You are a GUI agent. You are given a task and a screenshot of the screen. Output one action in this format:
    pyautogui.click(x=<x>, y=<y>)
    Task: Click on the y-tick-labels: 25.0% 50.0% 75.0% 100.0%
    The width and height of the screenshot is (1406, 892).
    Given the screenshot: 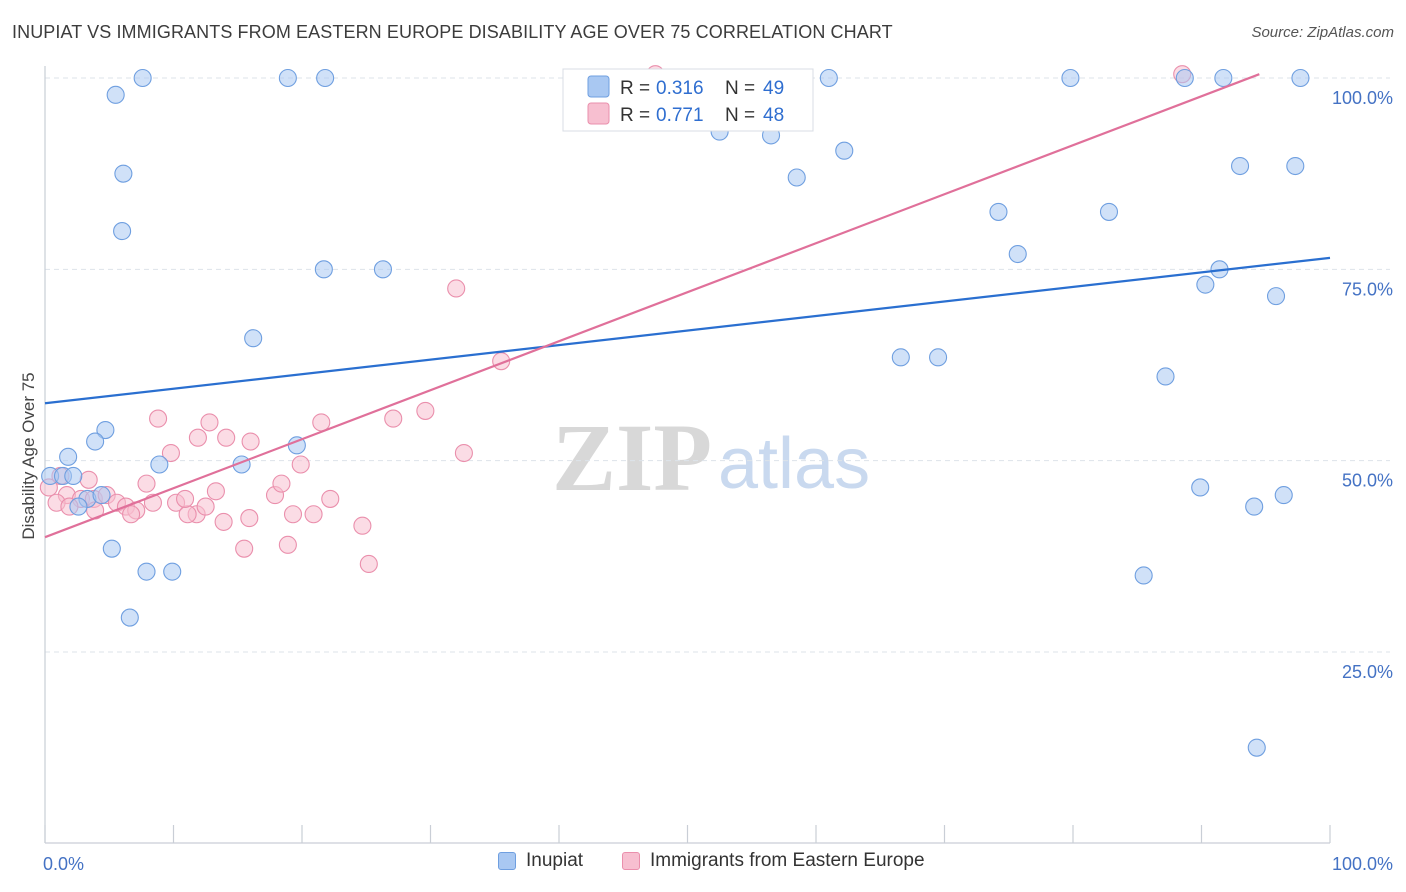 What is the action you would take?
    pyautogui.click(x=1362, y=385)
    